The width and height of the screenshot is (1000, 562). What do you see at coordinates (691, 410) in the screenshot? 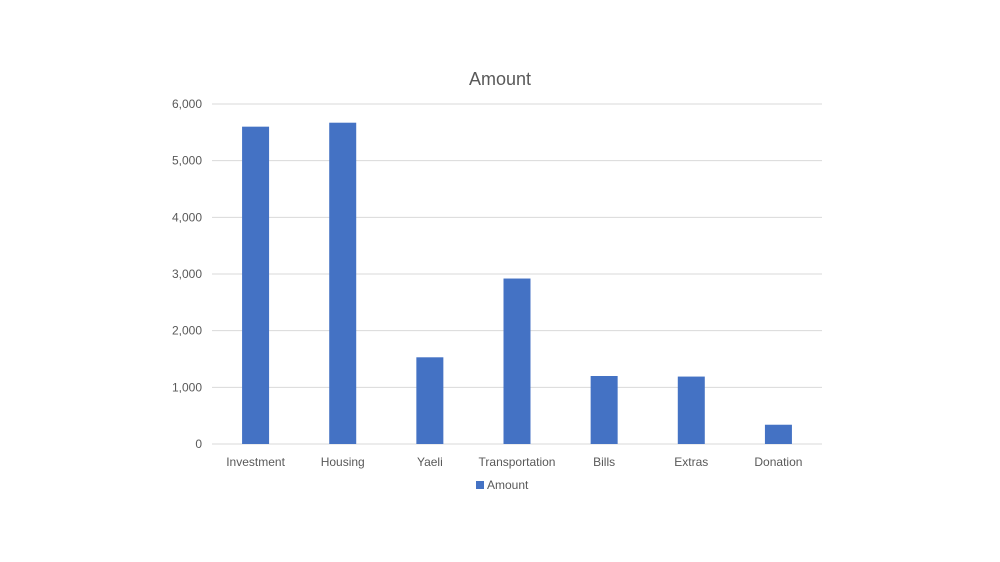
I see `bar-extras` at bounding box center [691, 410].